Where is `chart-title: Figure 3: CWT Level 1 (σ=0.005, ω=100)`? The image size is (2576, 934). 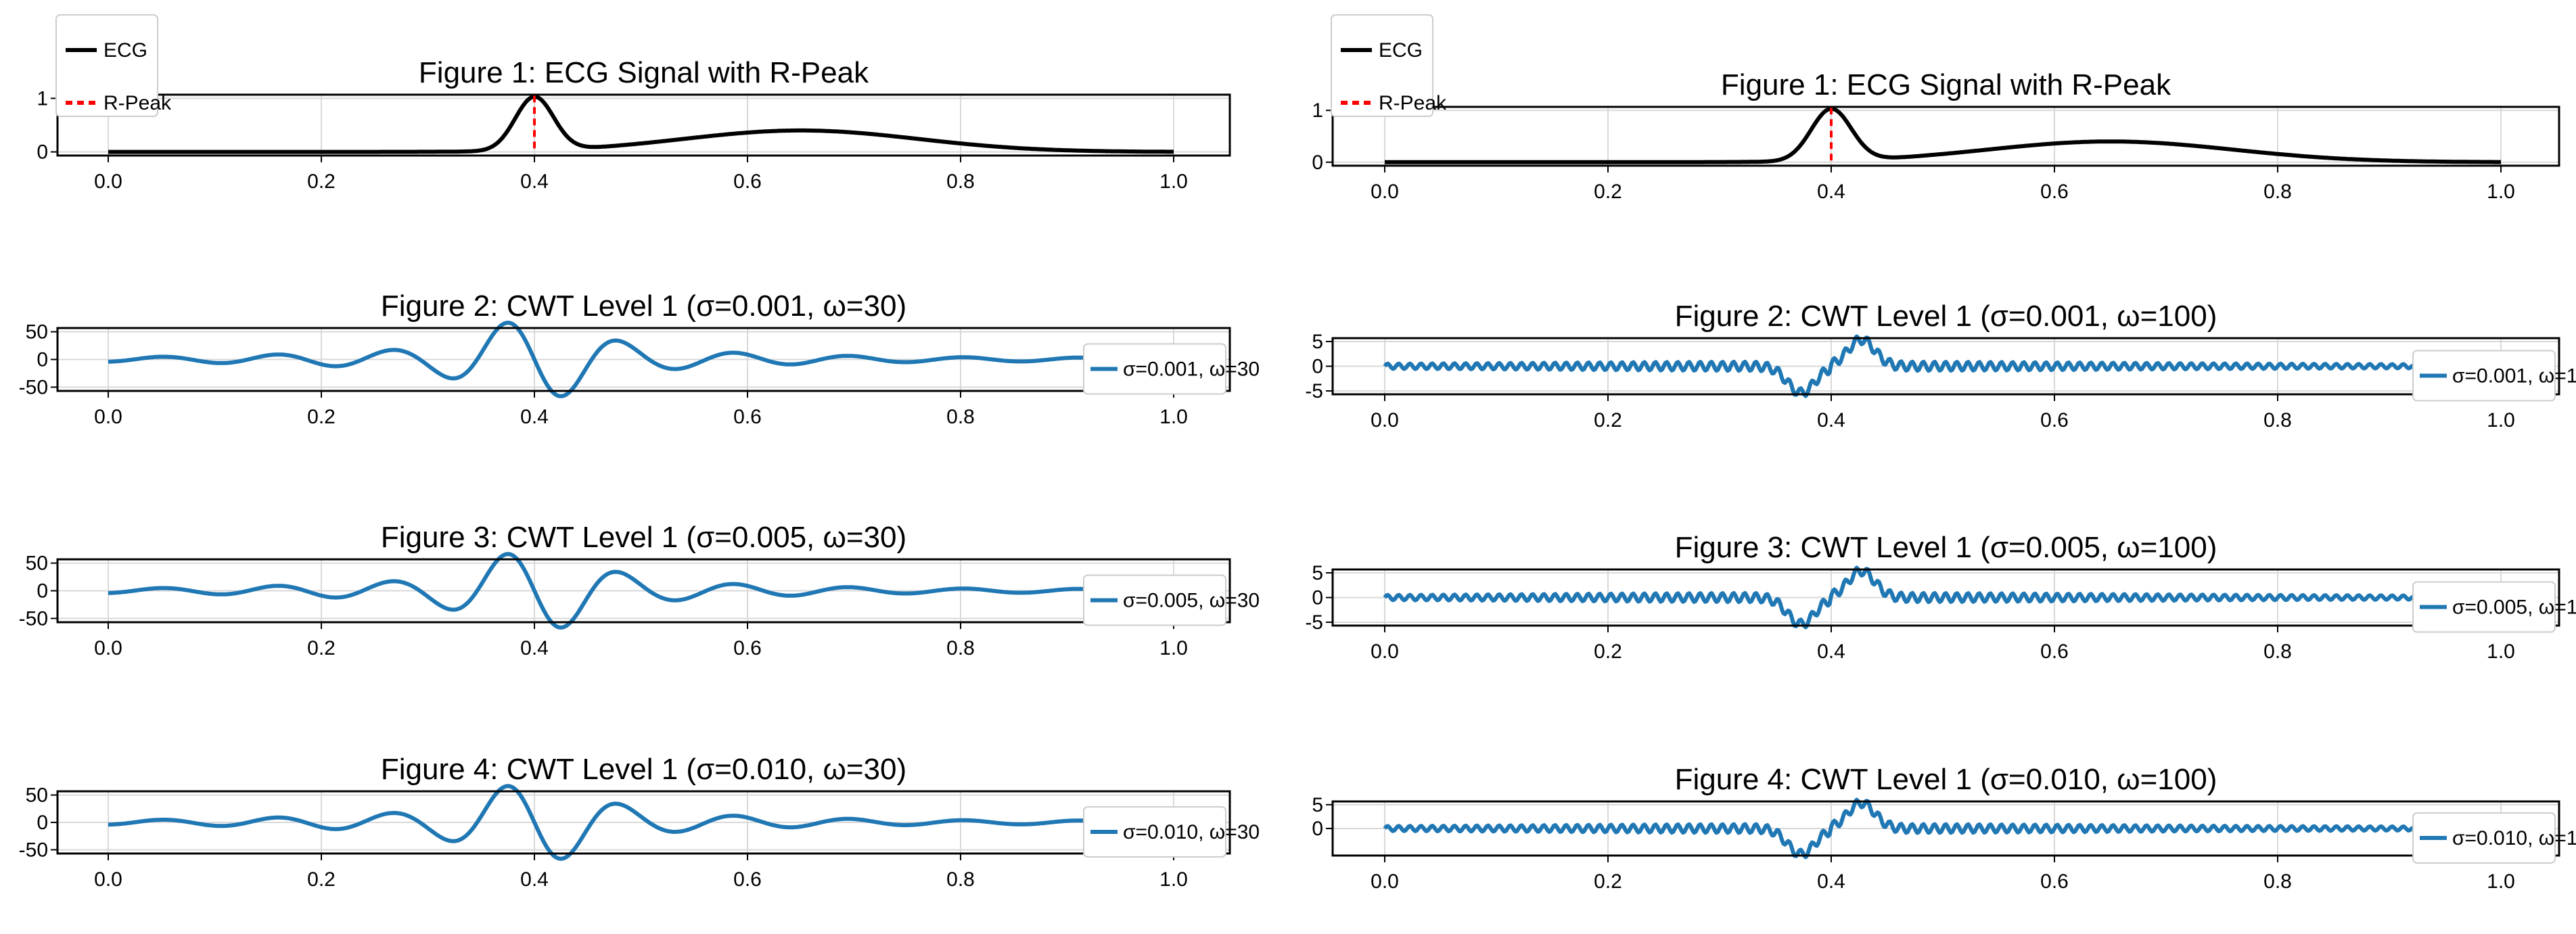
chart-title: Figure 3: CWT Level 1 (σ=0.005, ω=100) is located at coordinates (1946, 548).